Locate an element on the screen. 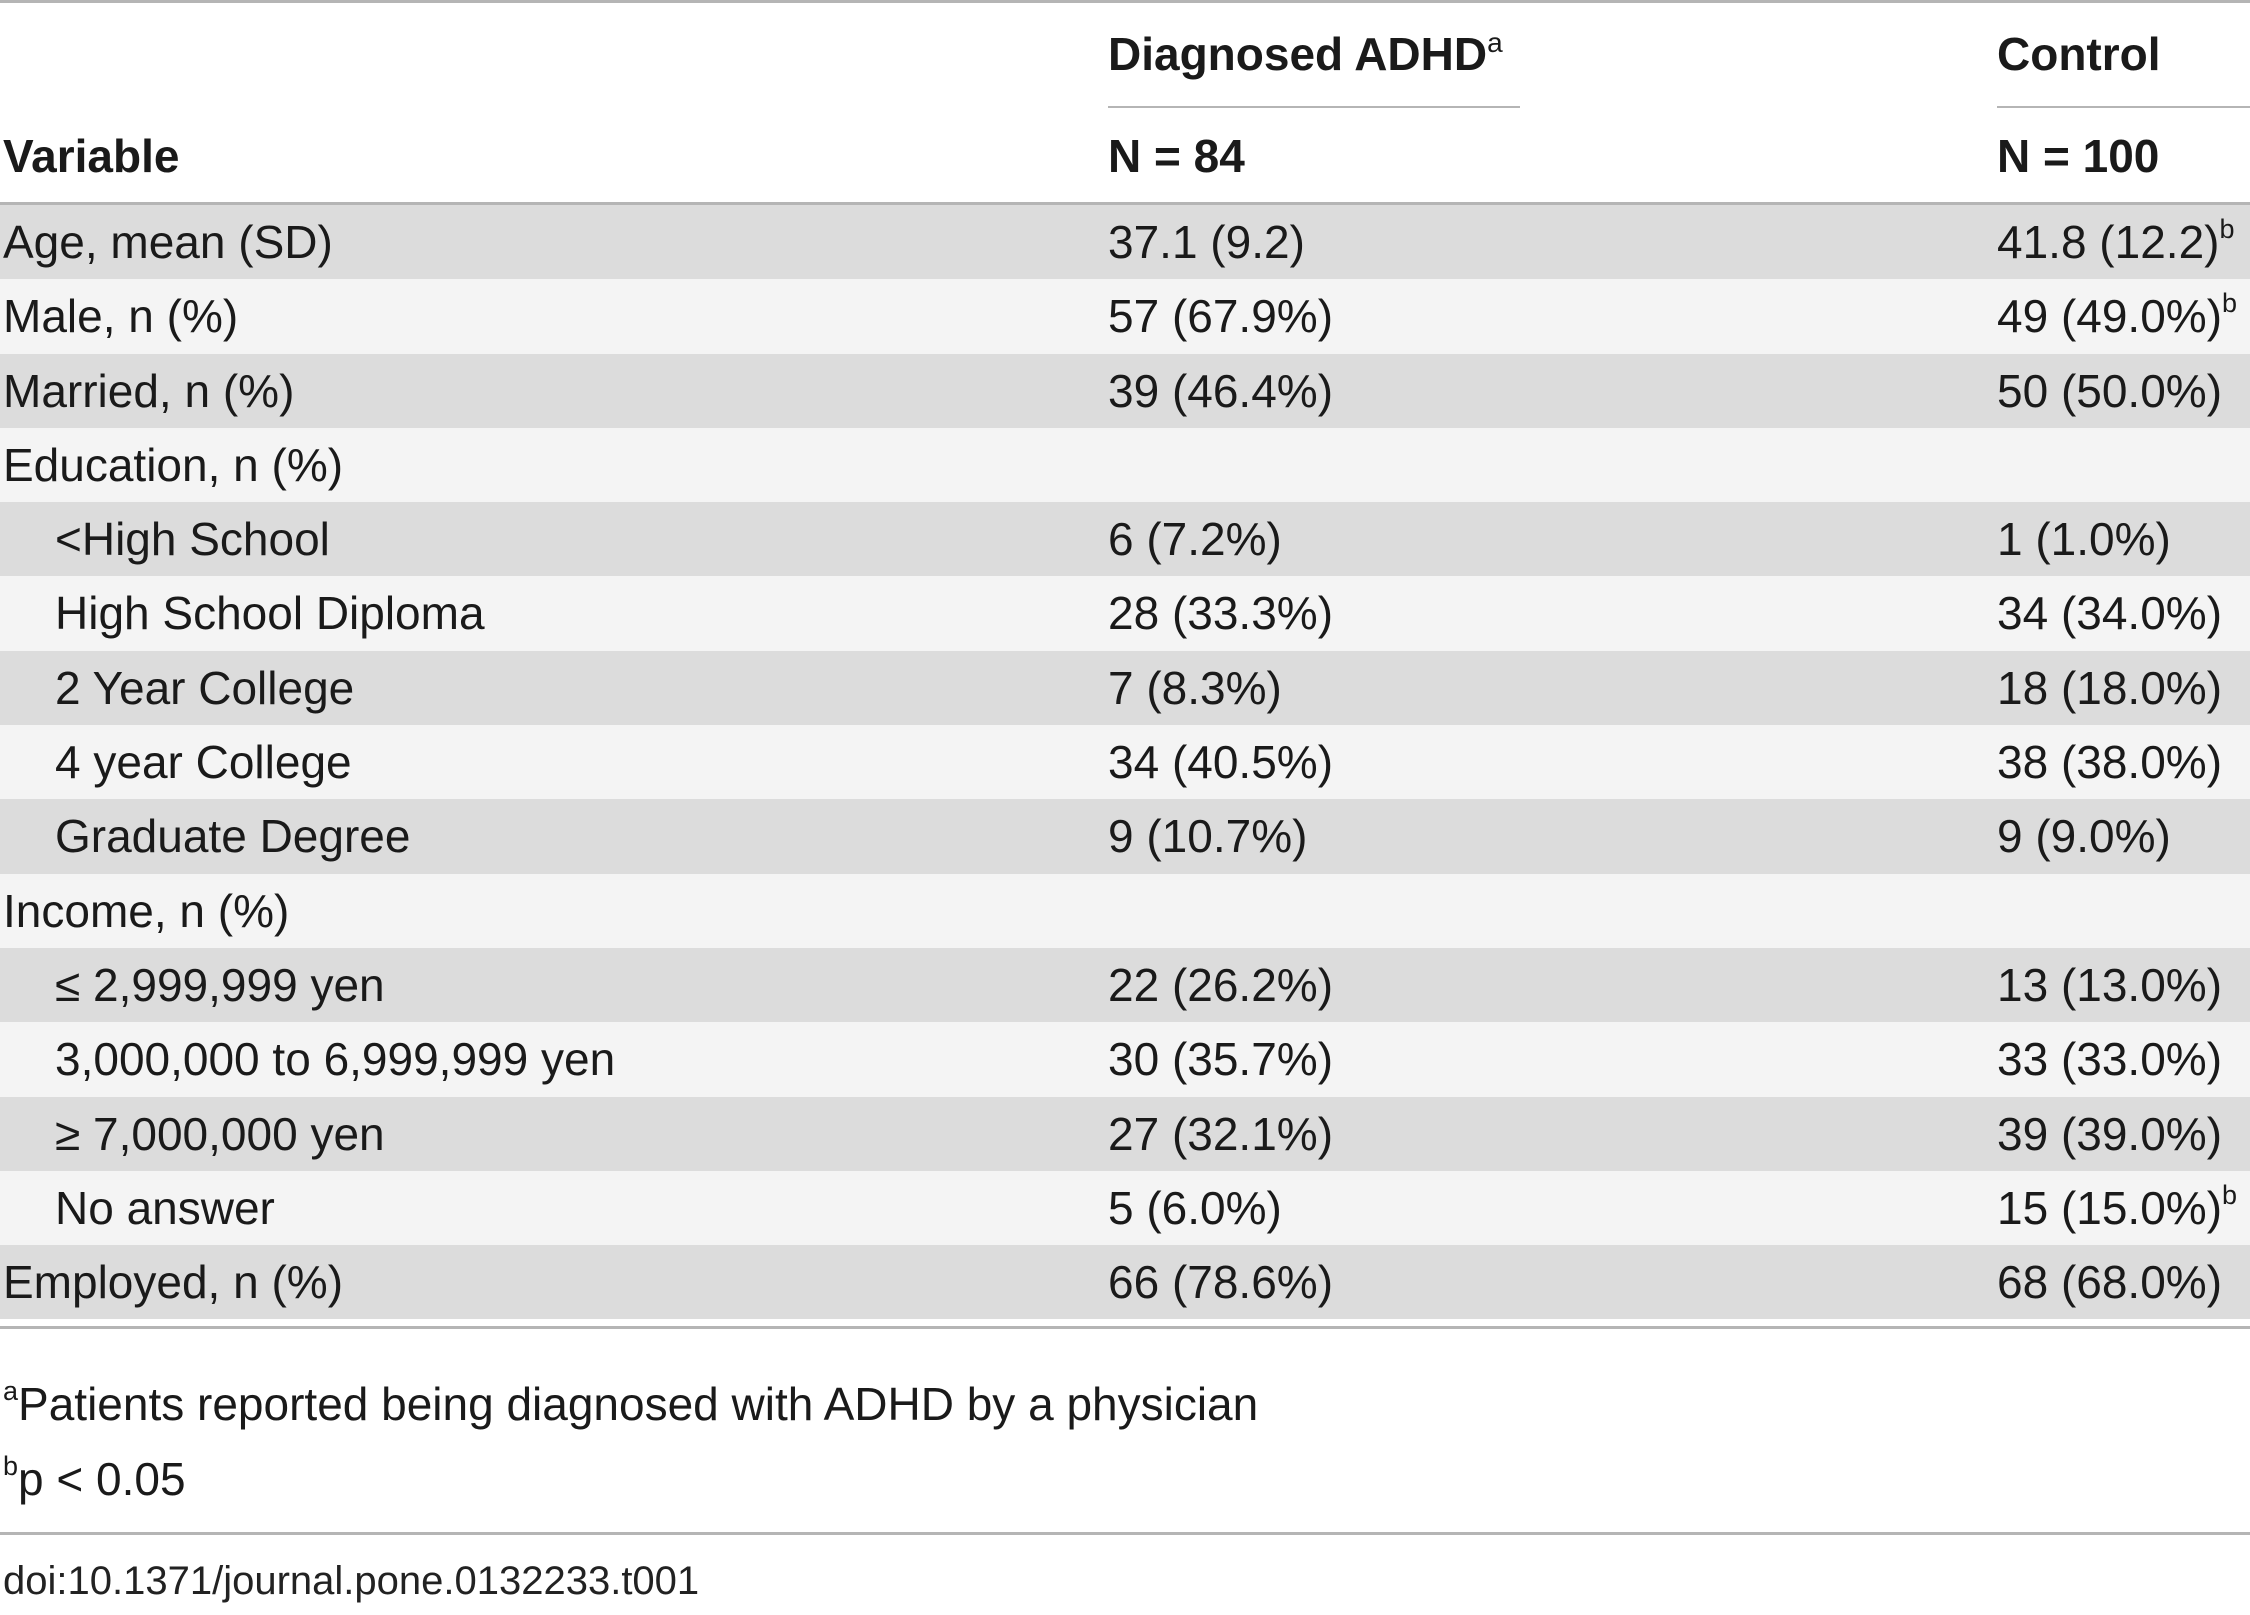  row-label: Education, n (%) is located at coordinates (173, 464).